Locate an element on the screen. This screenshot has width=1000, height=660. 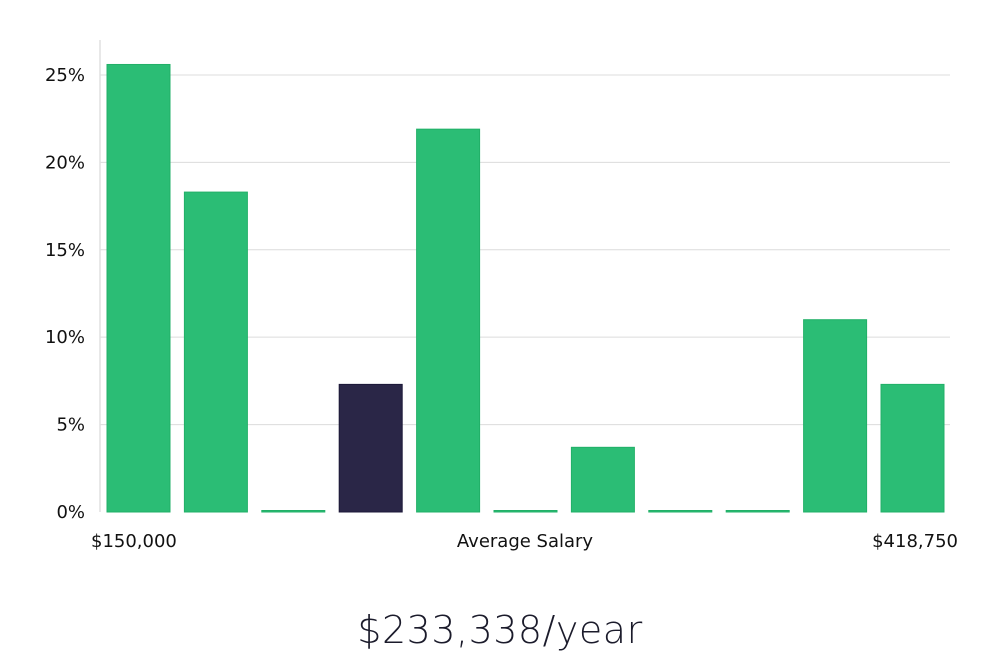
y-tick-label: 10% is located at coordinates (65, 337).